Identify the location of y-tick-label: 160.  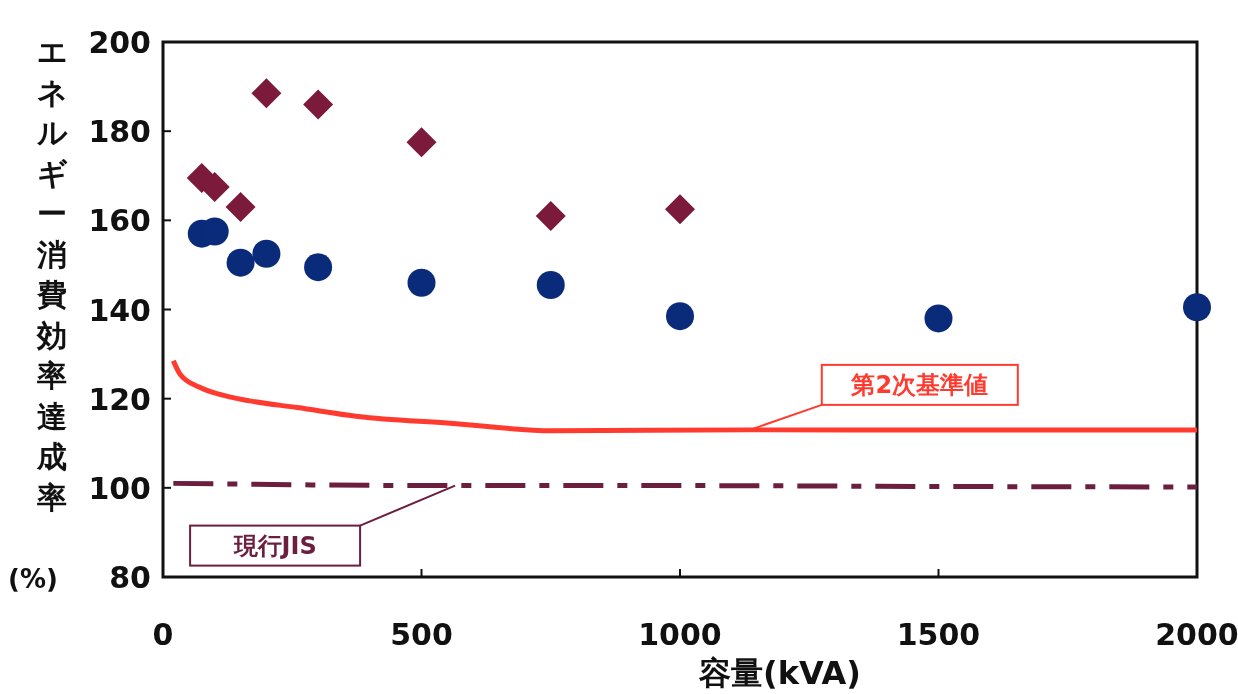
(119, 221).